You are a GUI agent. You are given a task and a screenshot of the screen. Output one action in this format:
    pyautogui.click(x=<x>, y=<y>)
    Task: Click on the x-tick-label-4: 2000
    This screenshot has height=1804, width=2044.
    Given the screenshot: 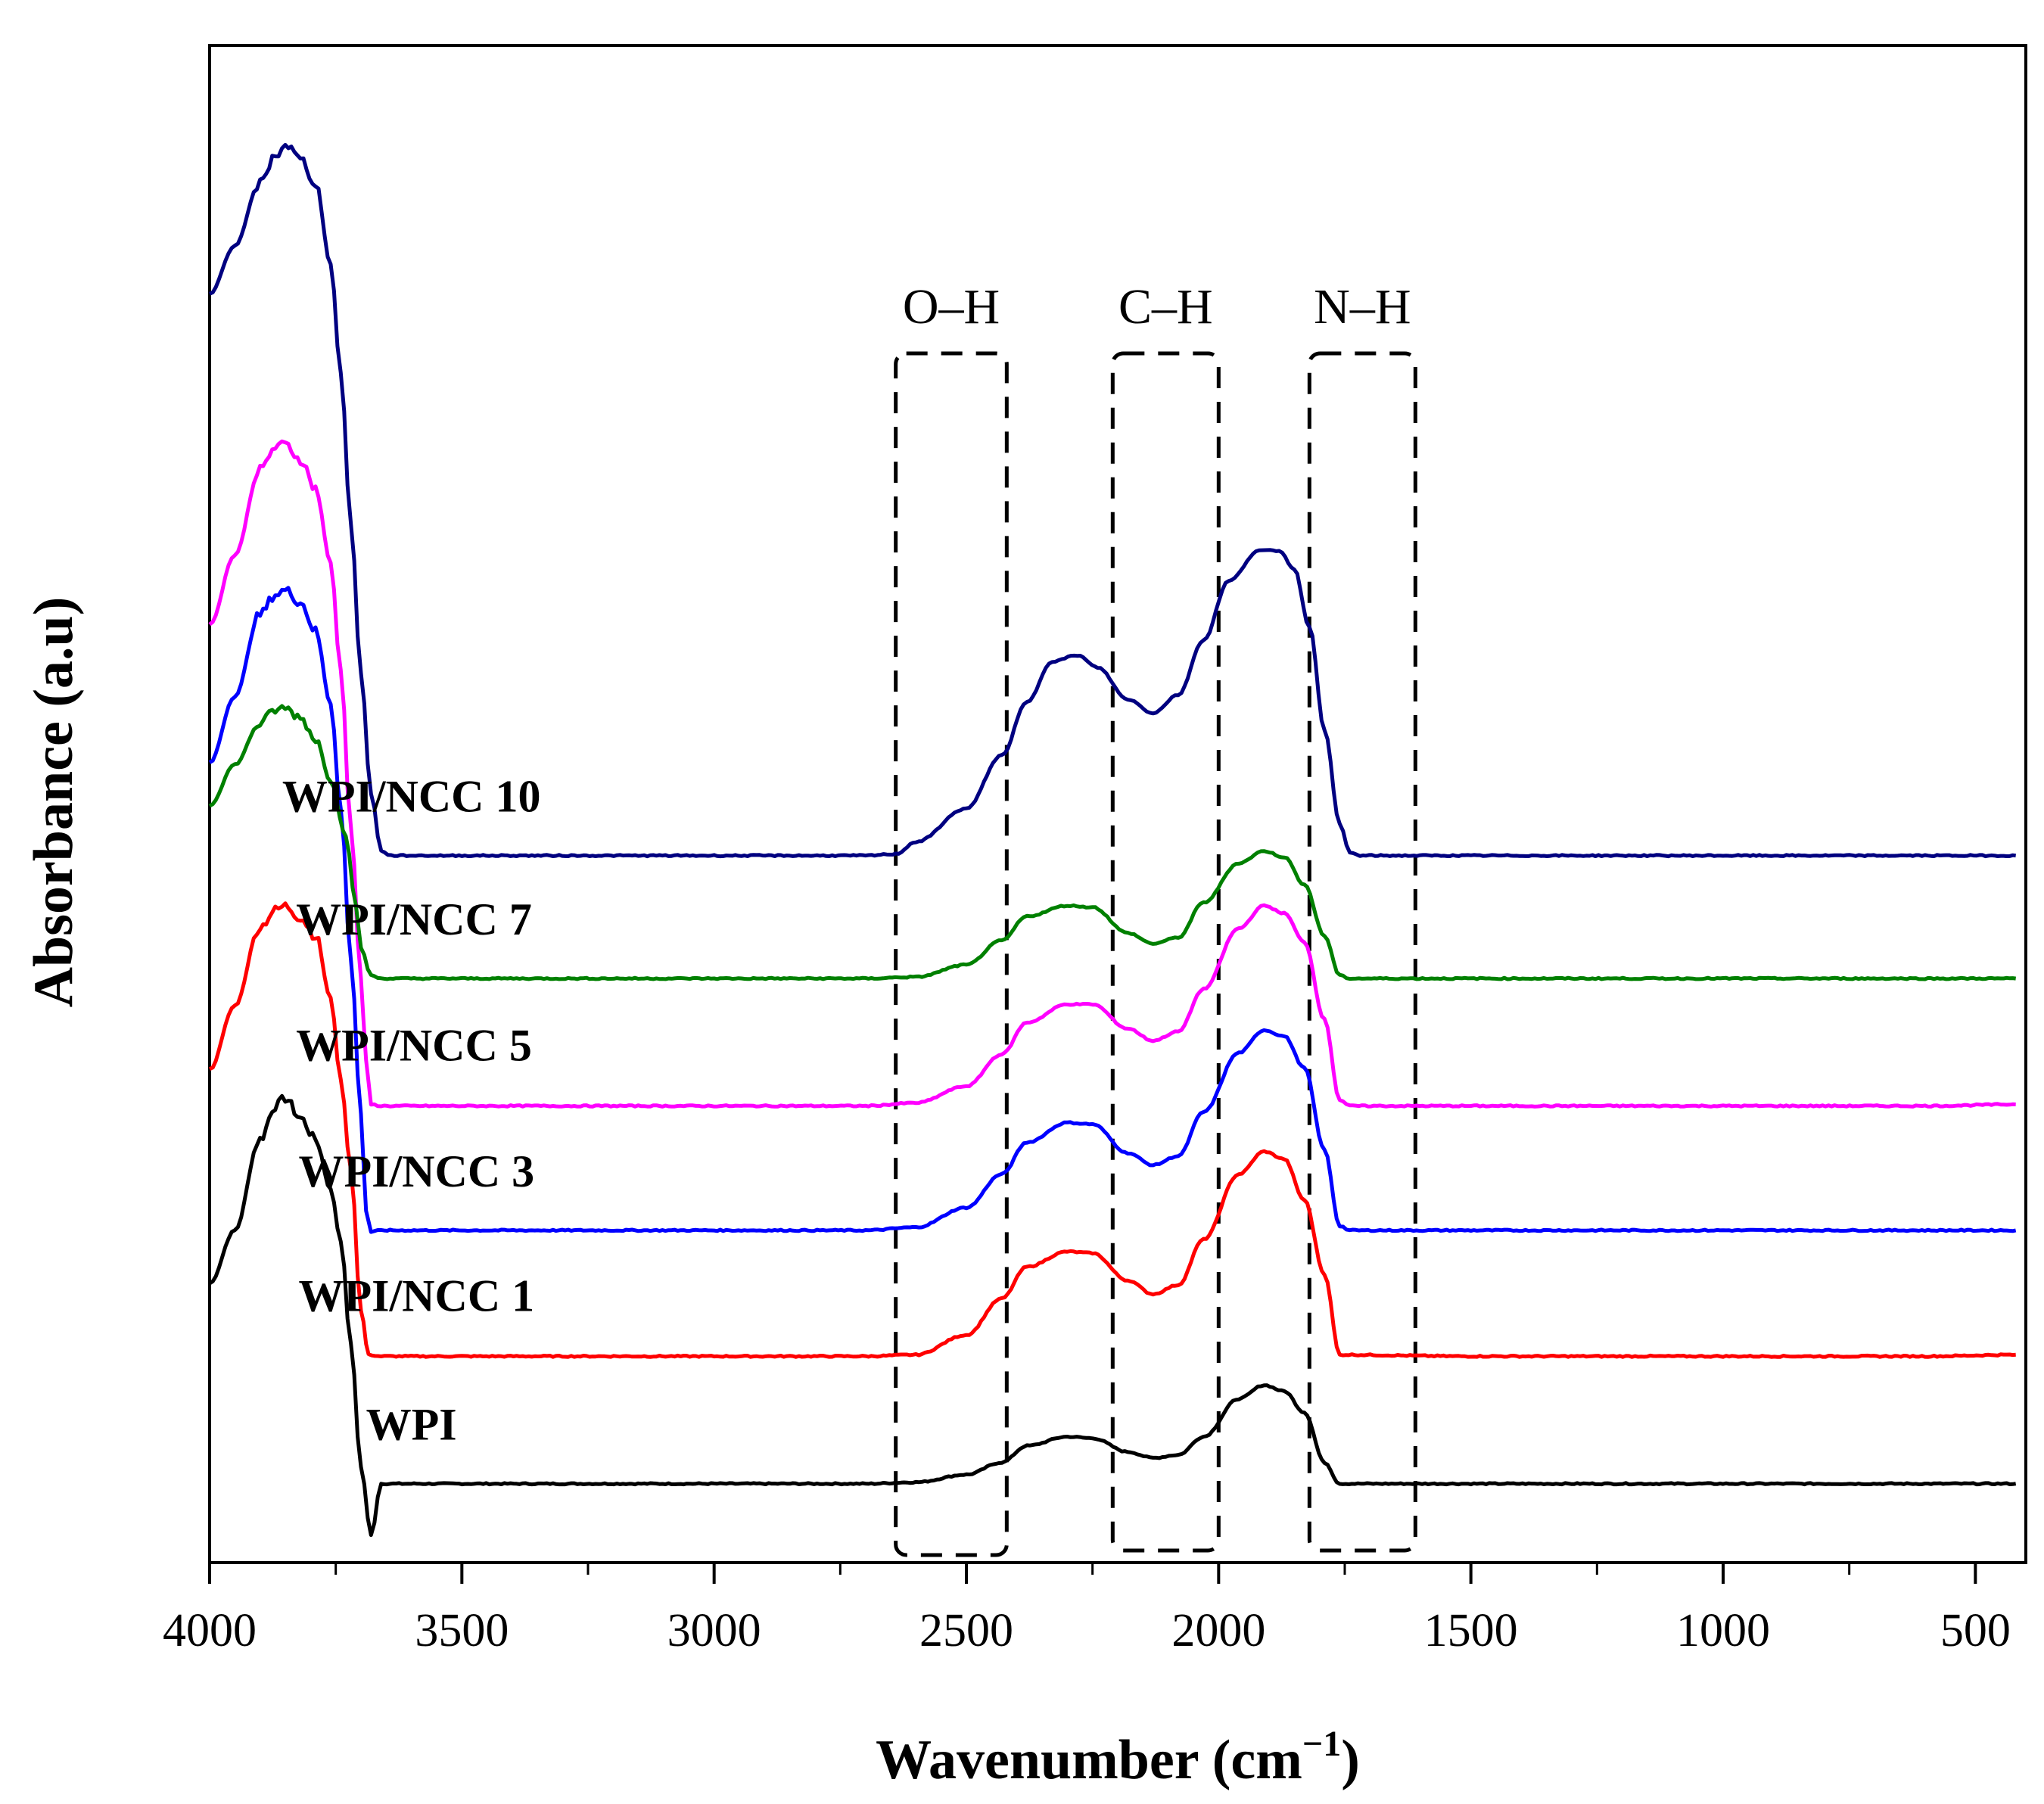 What is the action you would take?
    pyautogui.click(x=1218, y=1631)
    